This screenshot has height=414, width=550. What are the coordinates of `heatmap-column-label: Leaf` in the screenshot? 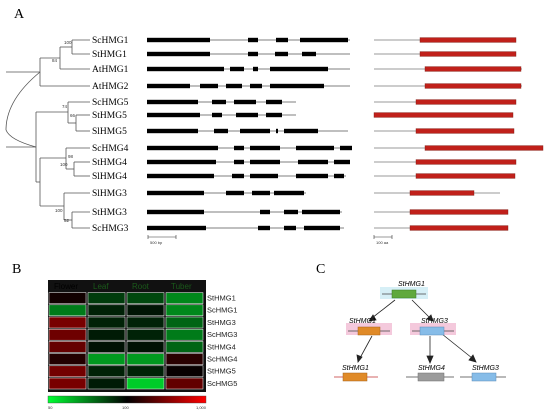 It's located at (101, 286).